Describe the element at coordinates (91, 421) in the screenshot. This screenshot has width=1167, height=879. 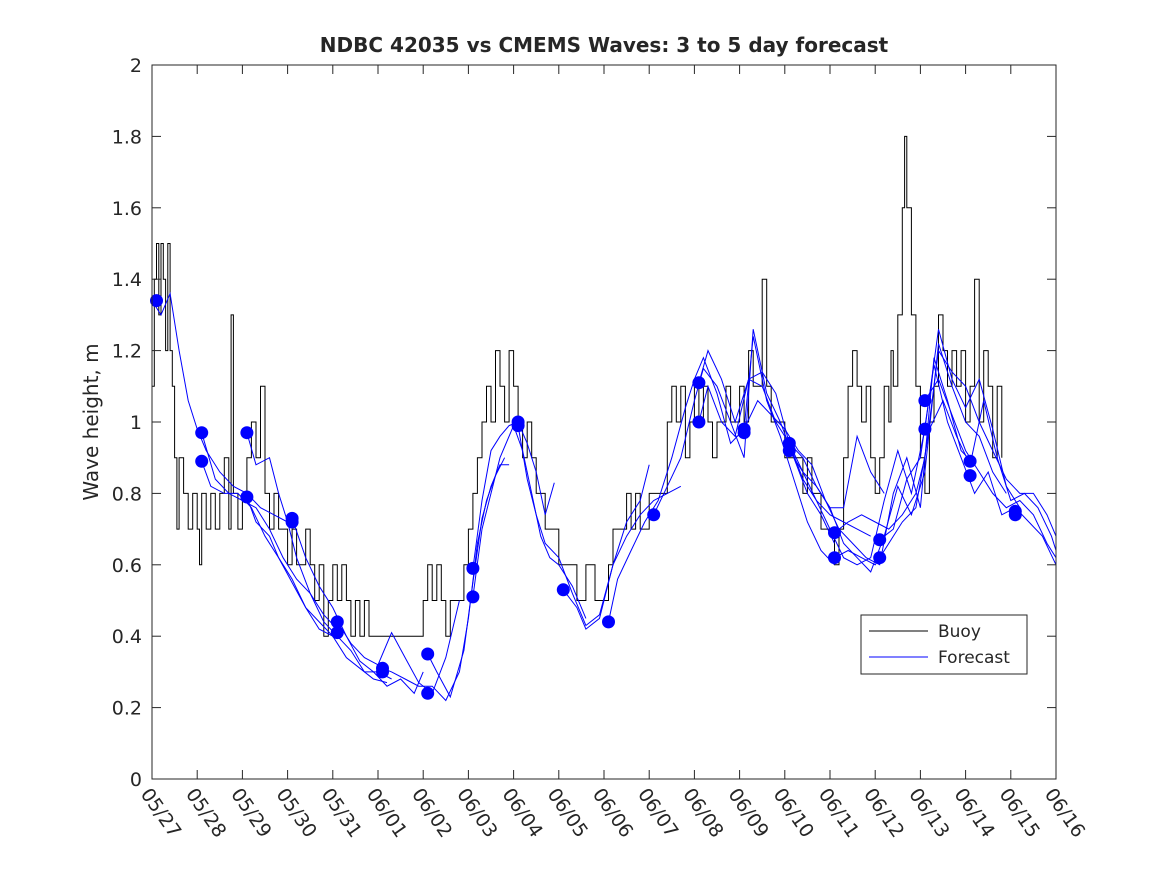
I see `y-axis-label: Wave height, m` at that location.